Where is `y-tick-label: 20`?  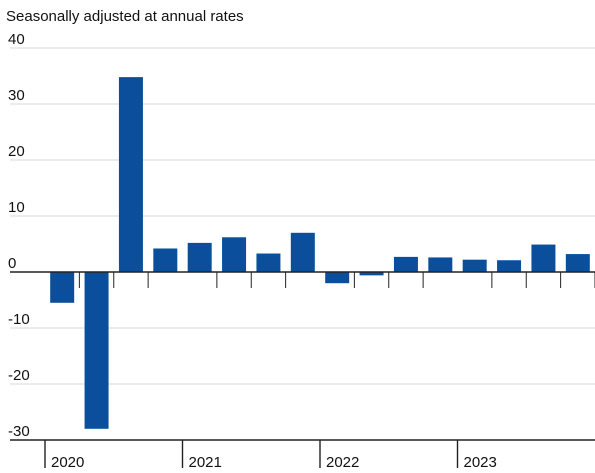 y-tick-label: 20 is located at coordinates (16, 151).